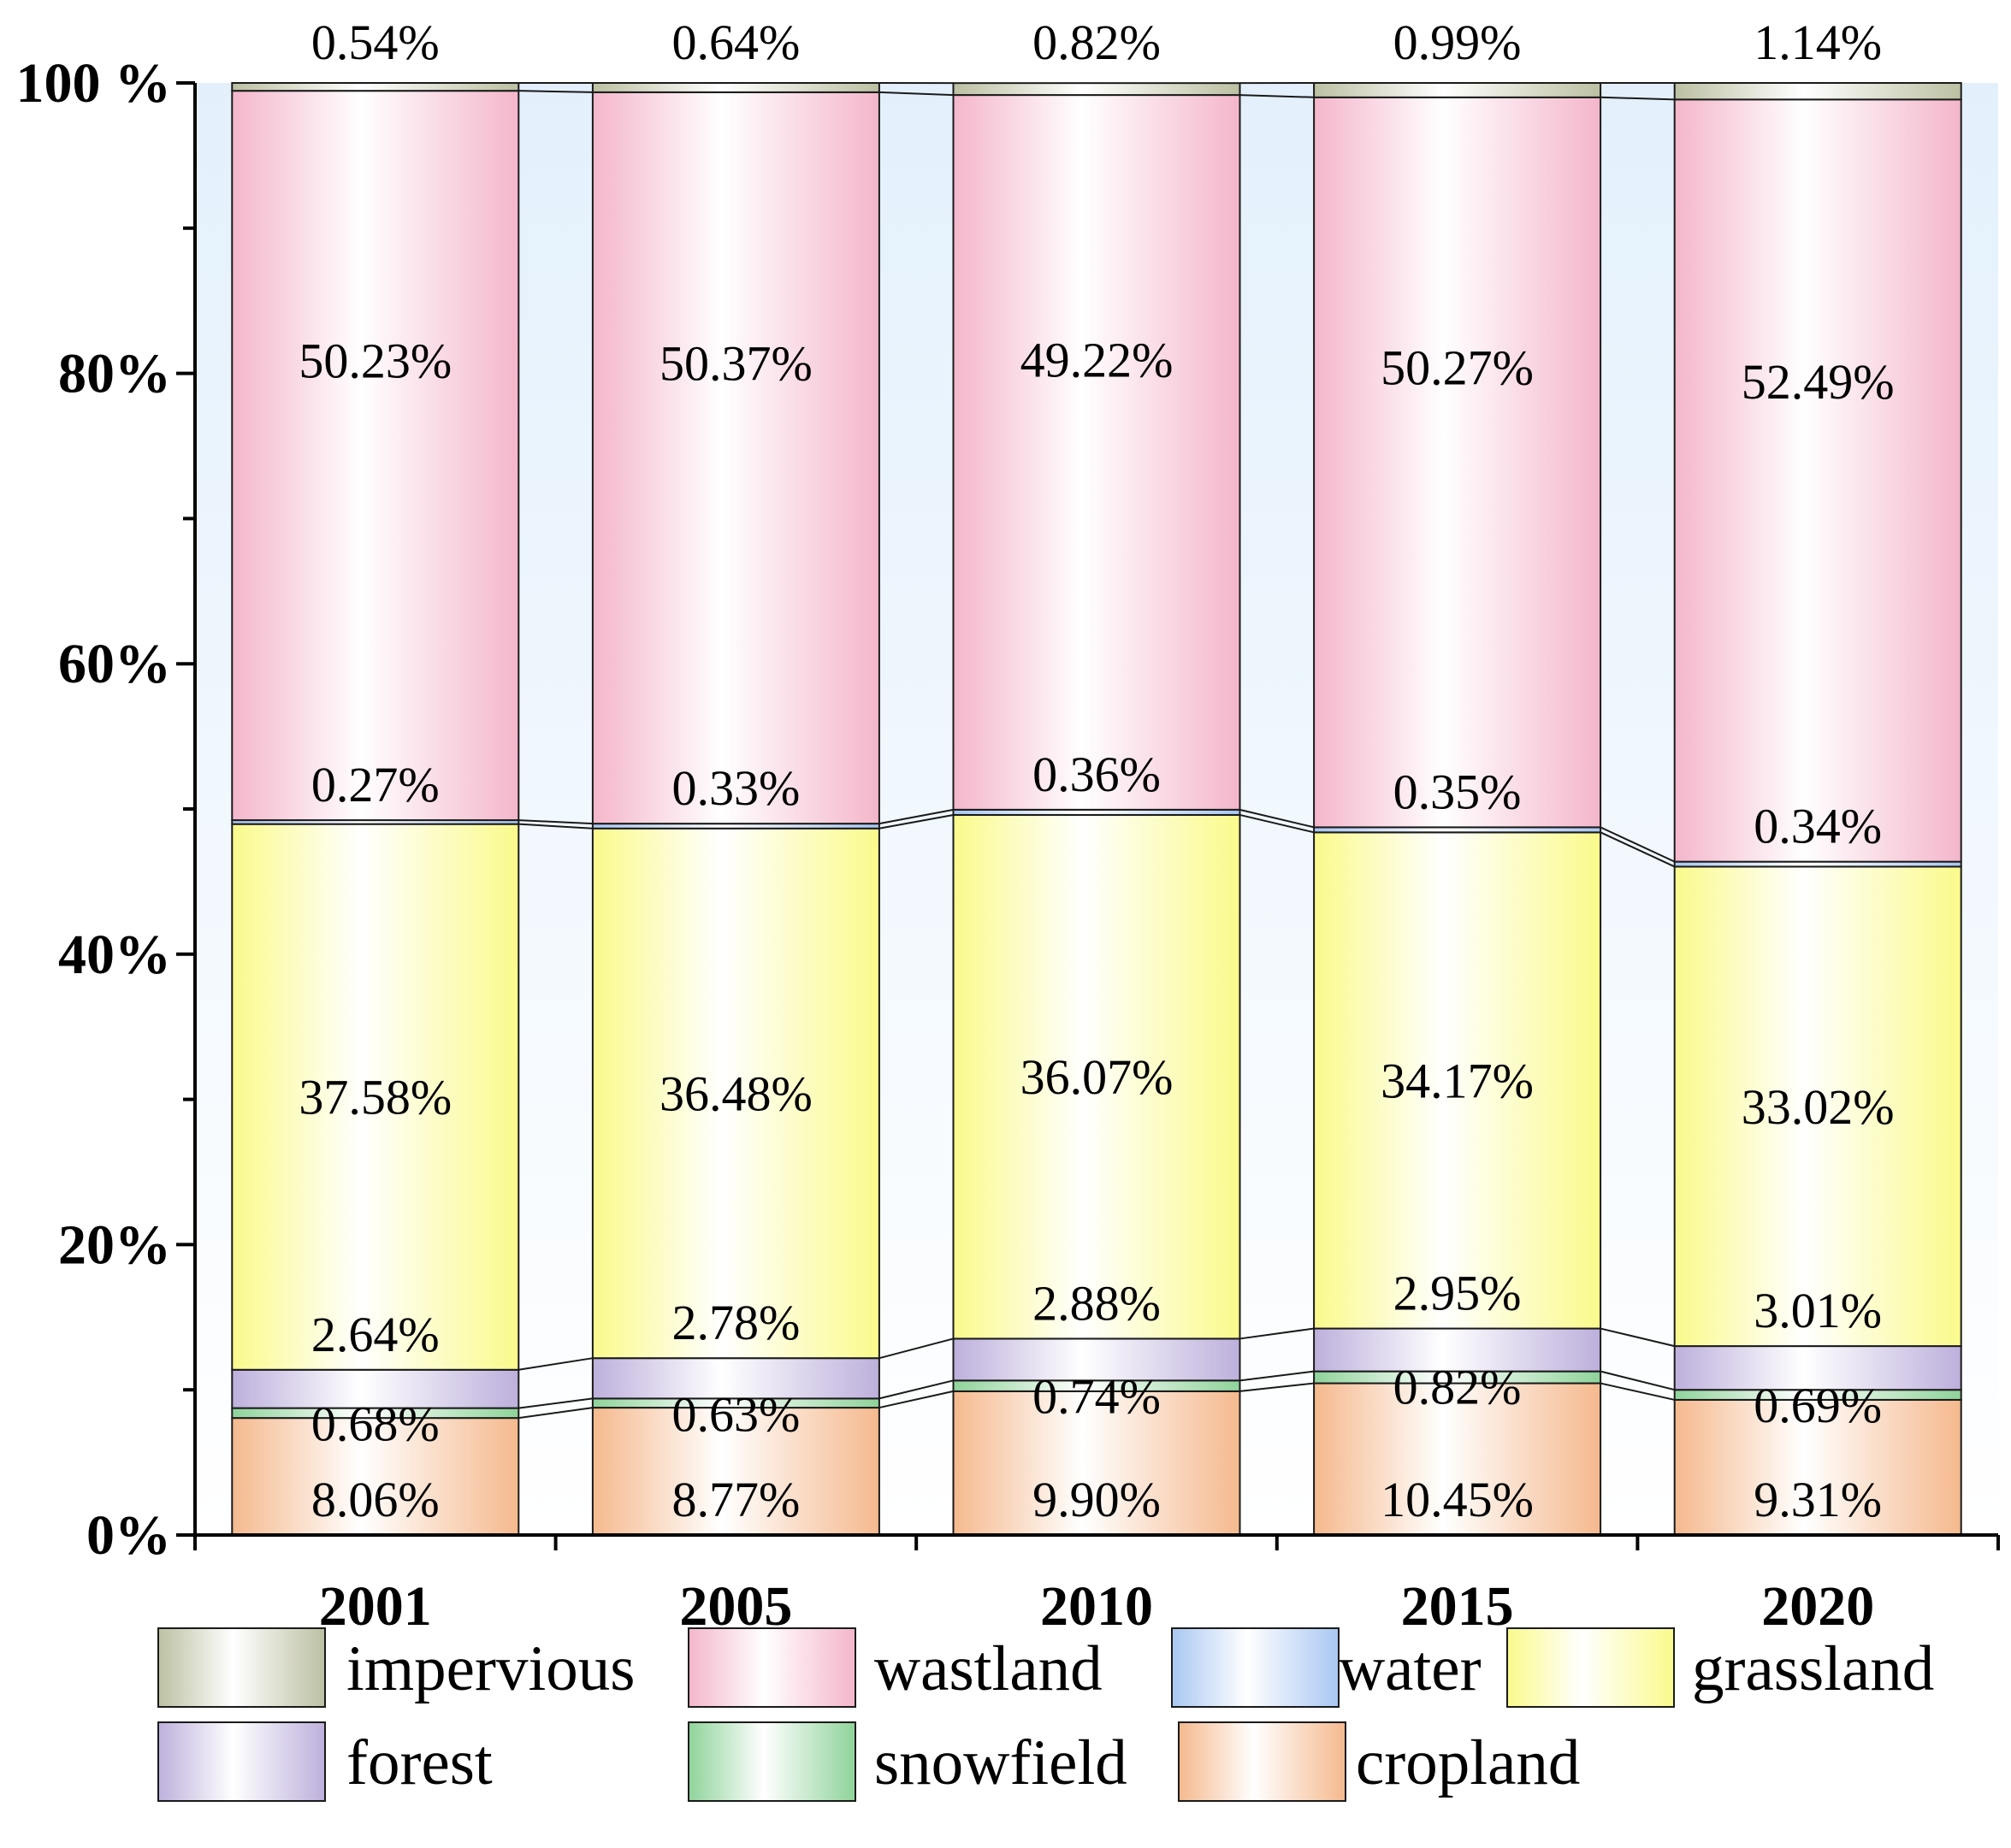 Image resolution: width=2011 pixels, height=1848 pixels. I want to click on x-tick-label-2020: 2020, so click(1817, 1606).